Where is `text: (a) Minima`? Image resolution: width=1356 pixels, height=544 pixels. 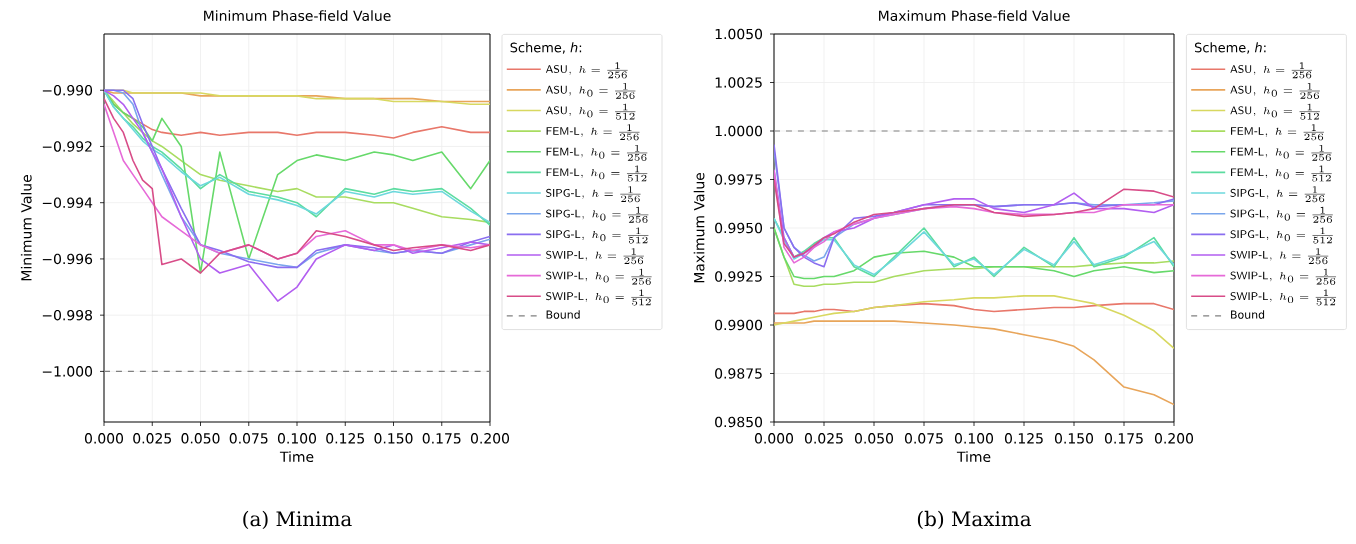
text: (a) Minima is located at coordinates (297, 520).